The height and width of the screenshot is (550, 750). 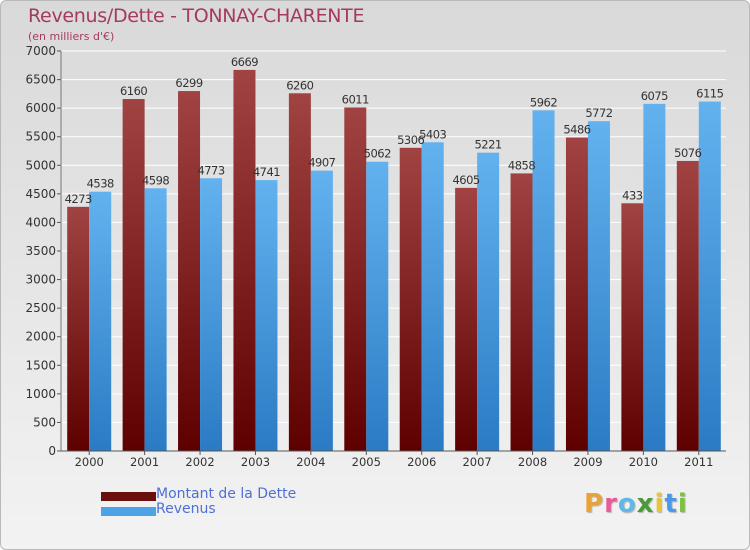 What do you see at coordinates (377, 154) in the screenshot?
I see `data-label-revenus: 5062` at bounding box center [377, 154].